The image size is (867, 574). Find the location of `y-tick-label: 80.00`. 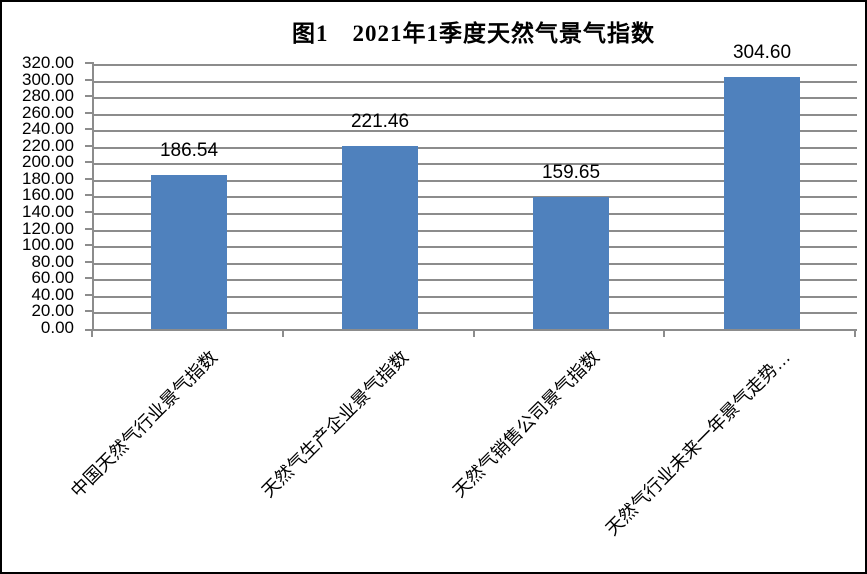

y-tick-label: 80.00 is located at coordinates (52, 261).